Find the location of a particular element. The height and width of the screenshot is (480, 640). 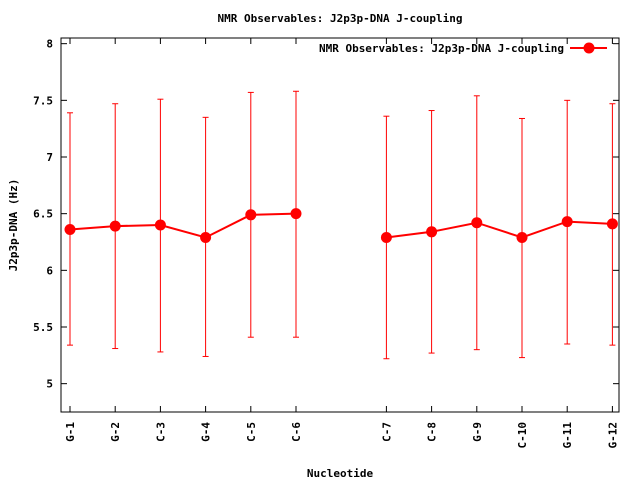

y-tick-label: 5 is located at coordinates (49, 384).